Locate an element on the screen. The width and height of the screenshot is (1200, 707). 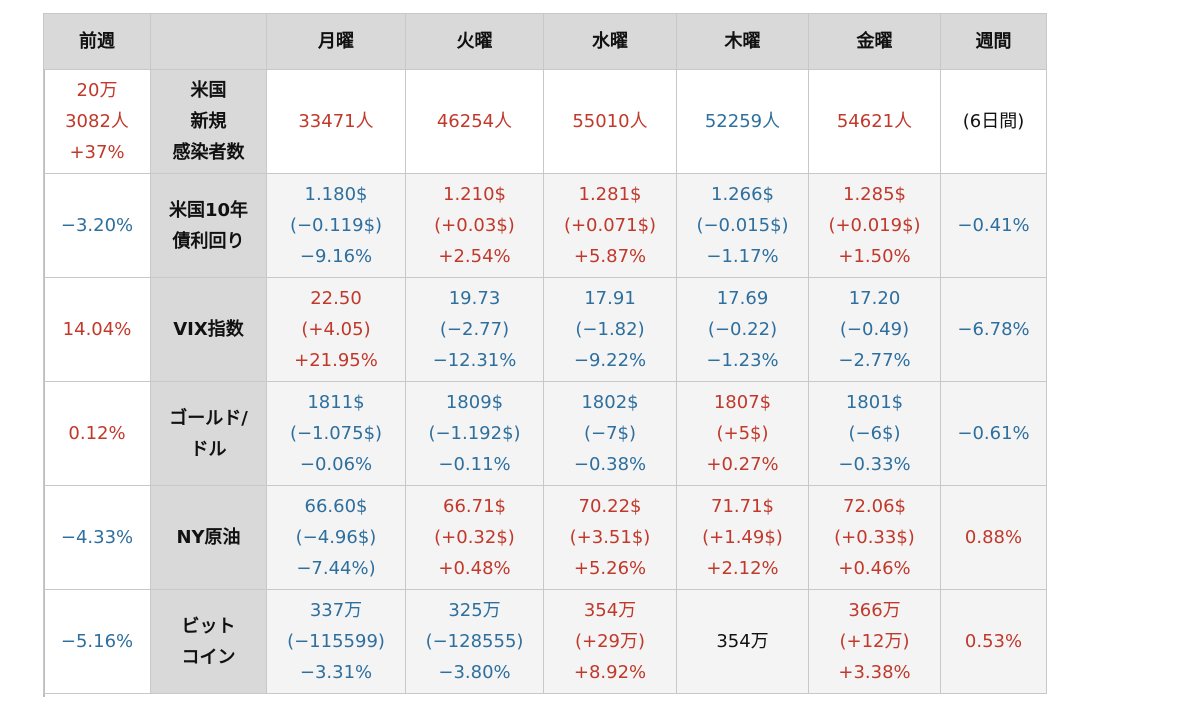
day-value-line: (+0.071$) is located at coordinates (610, 225).